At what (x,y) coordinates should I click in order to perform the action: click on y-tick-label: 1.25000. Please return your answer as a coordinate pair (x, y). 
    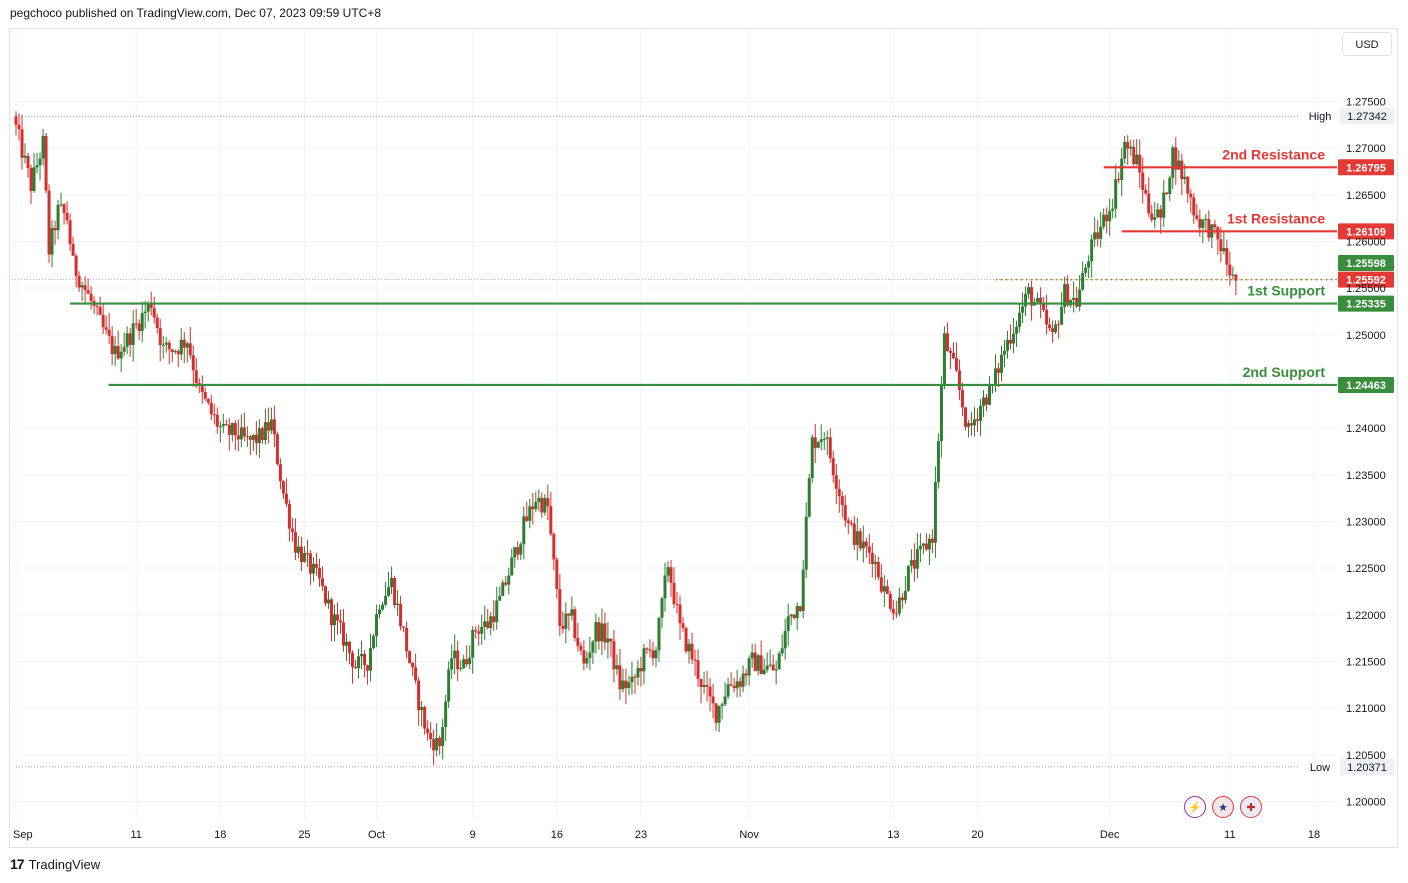
    Looking at the image, I should click on (1366, 336).